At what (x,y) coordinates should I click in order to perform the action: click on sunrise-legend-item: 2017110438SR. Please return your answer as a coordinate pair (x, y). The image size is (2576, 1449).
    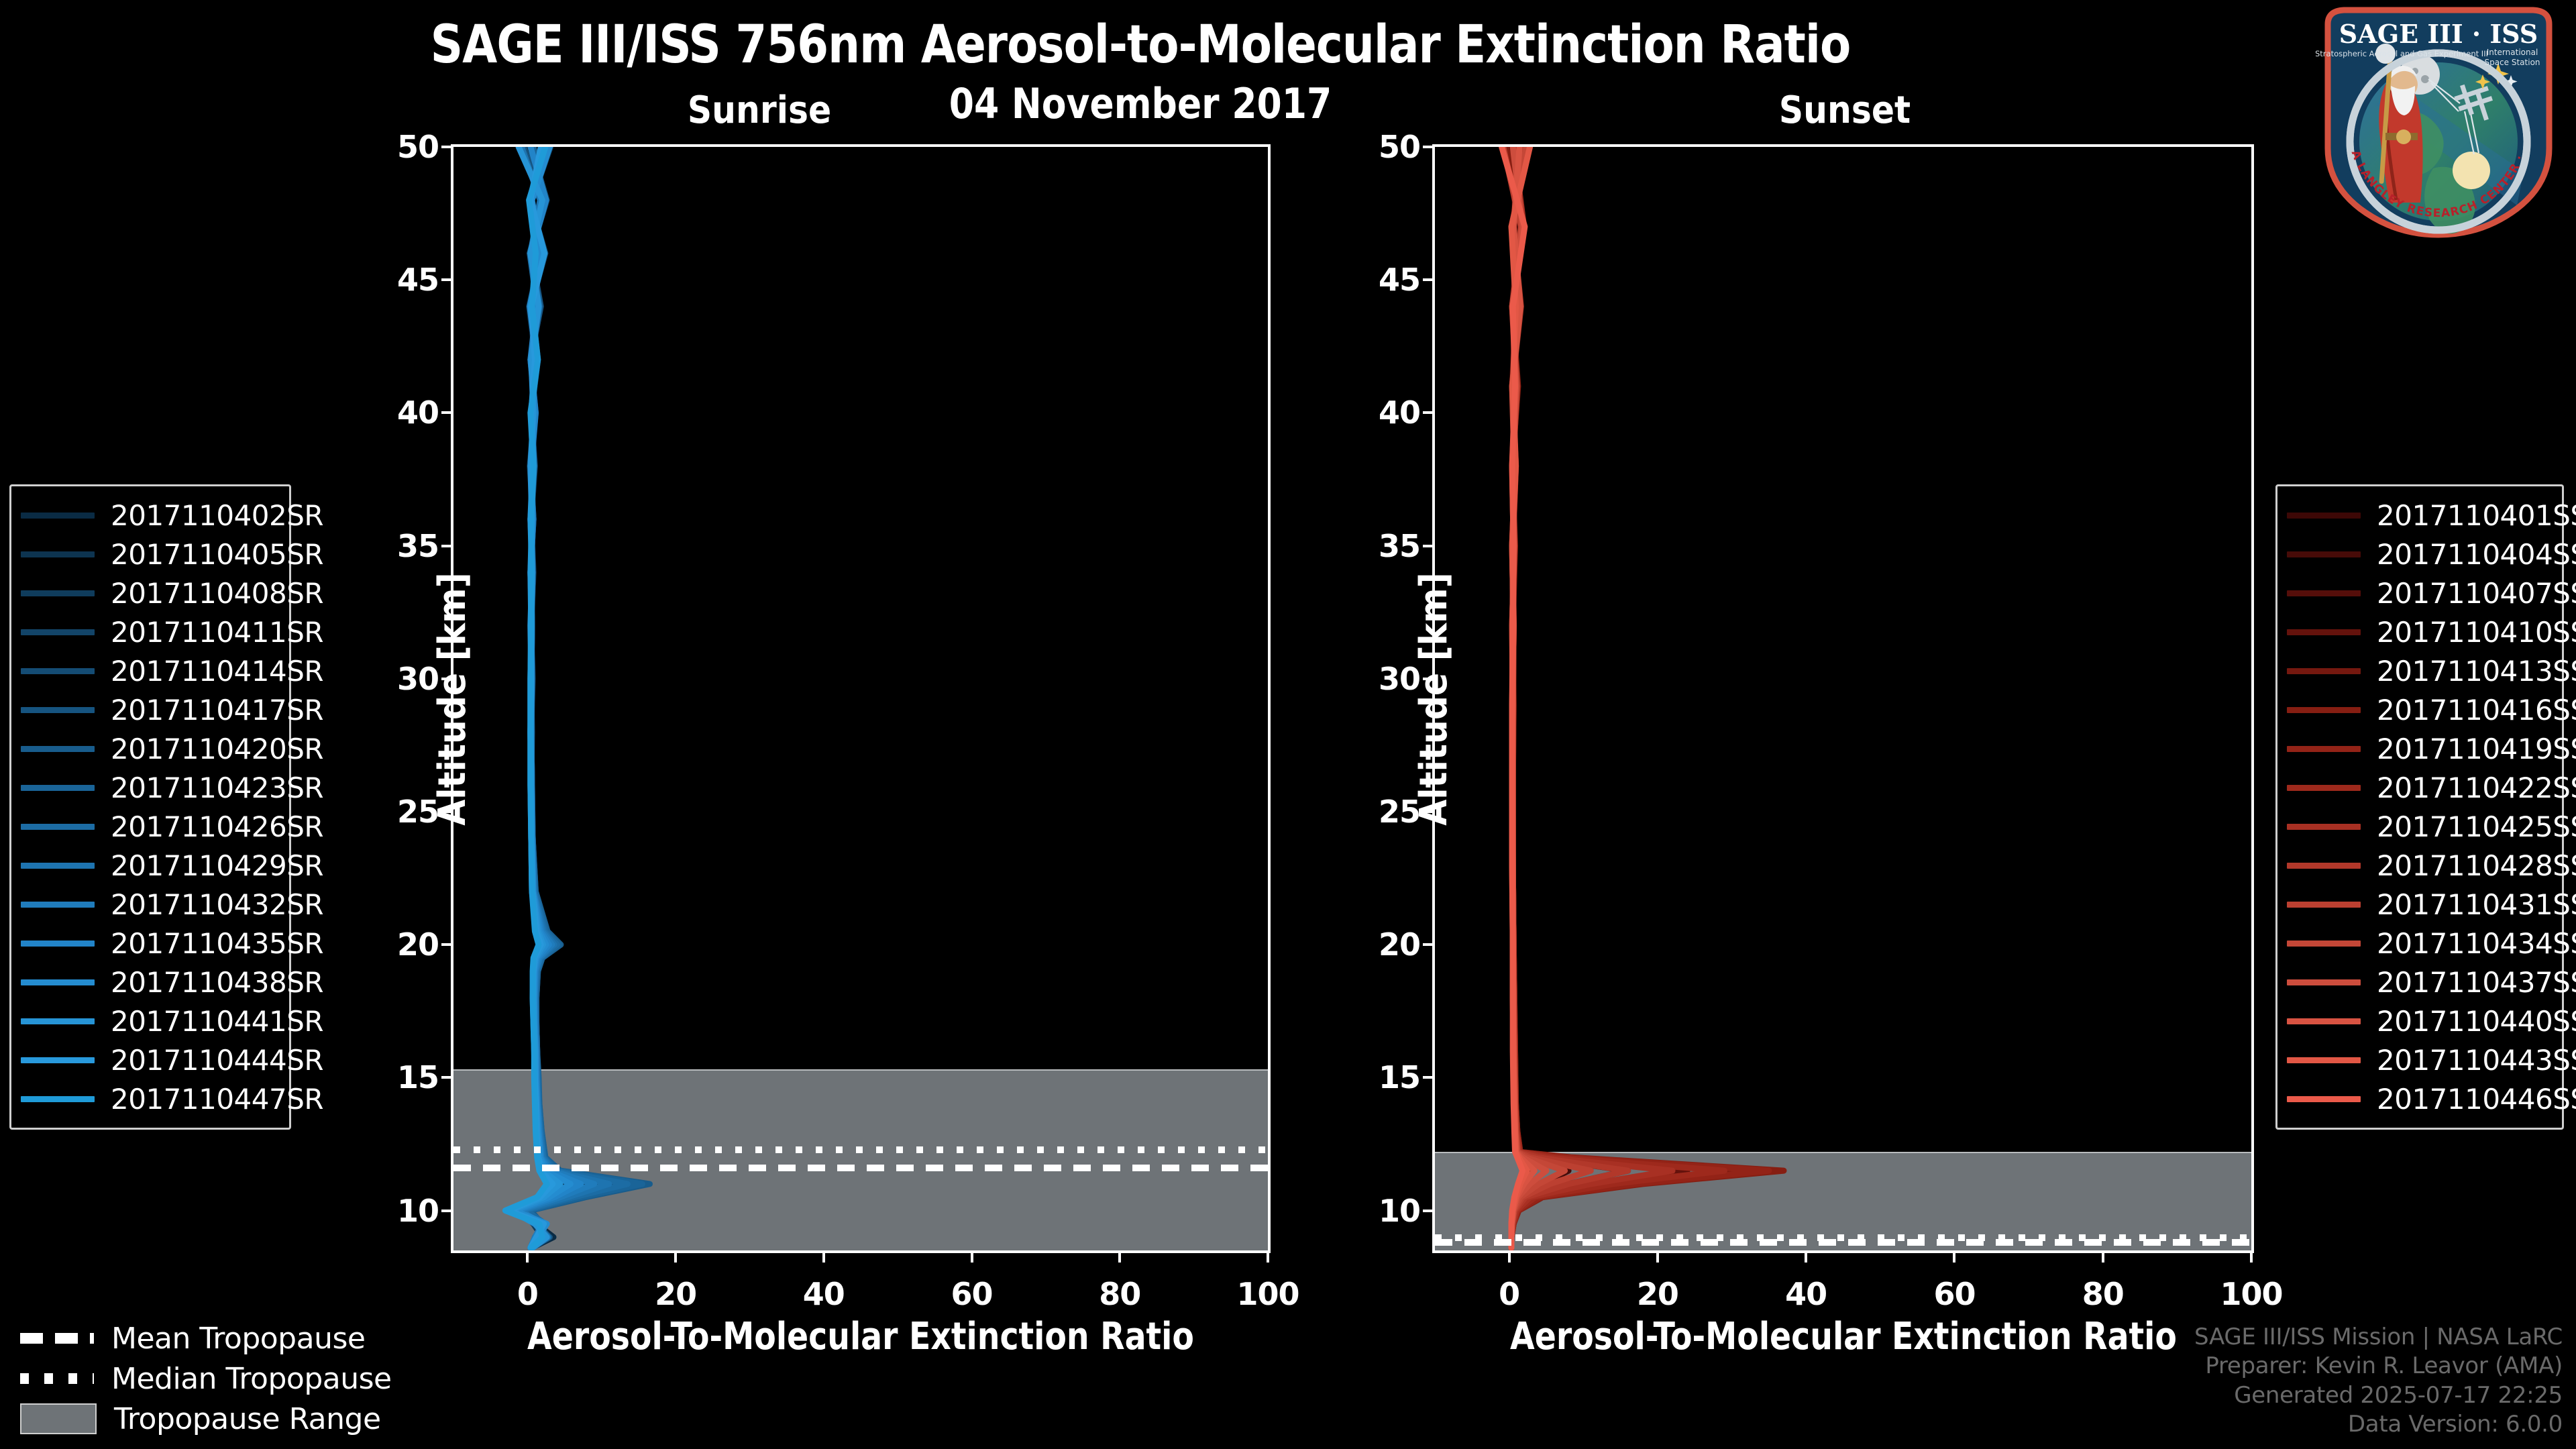
    Looking at the image, I should click on (172, 982).